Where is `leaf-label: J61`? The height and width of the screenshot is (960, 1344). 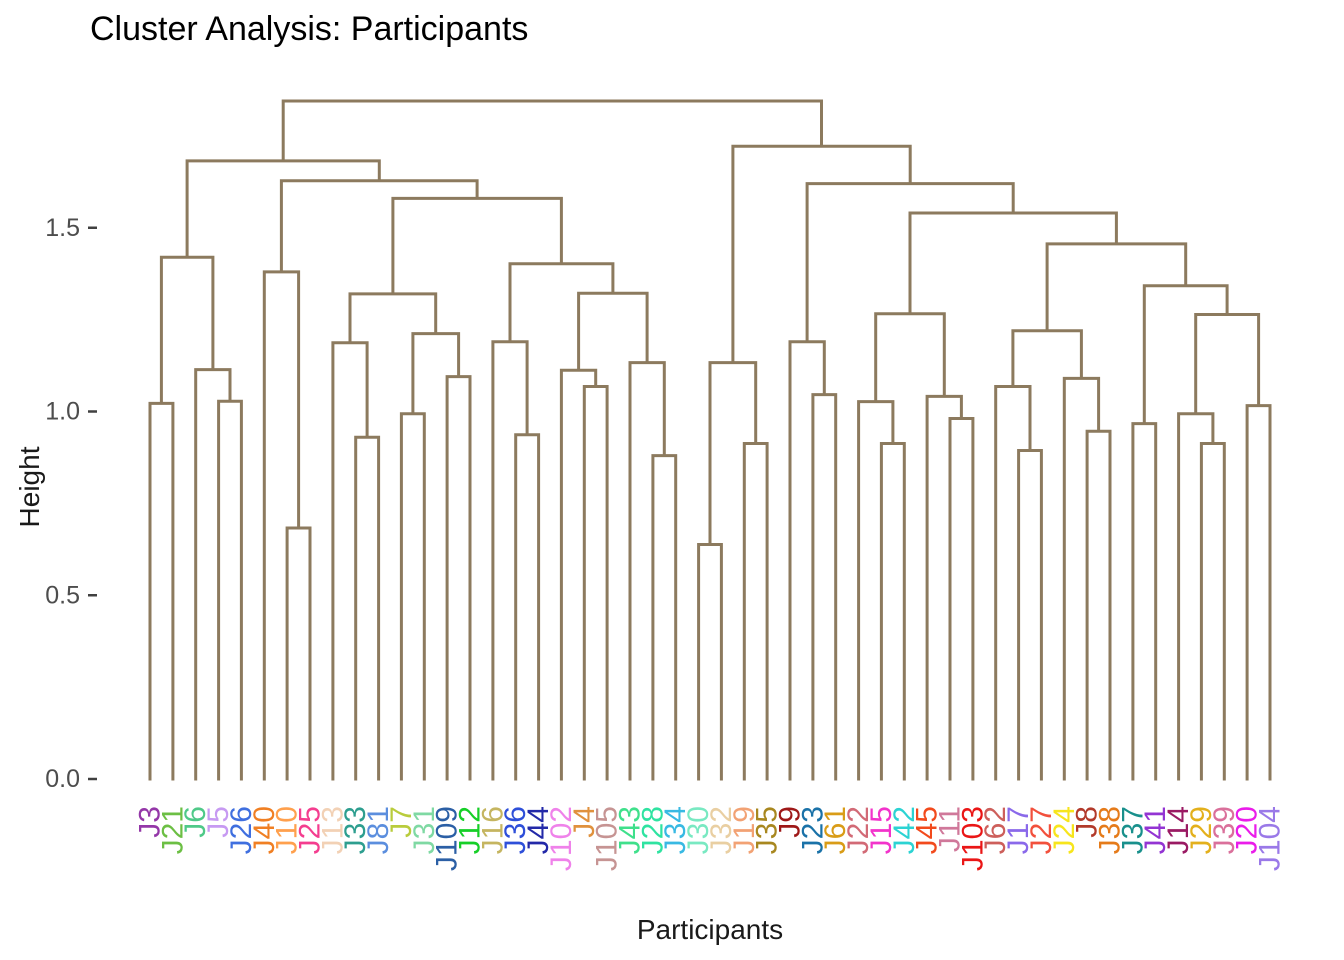
leaf-label: J61 is located at coordinates (835, 830).